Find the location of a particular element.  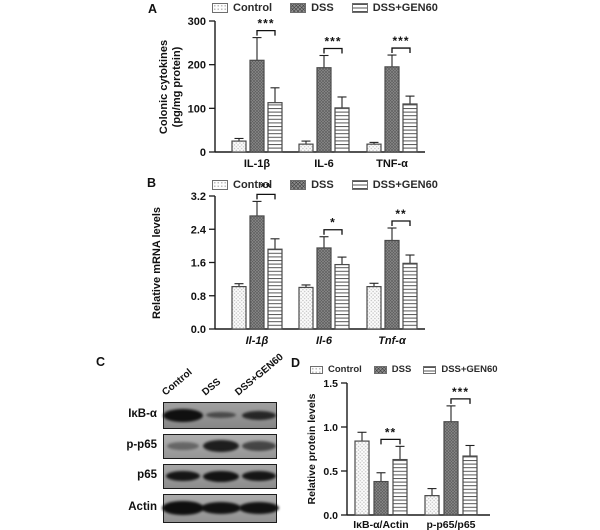

category-label: IκB-α/Actin is located at coordinates (380, 524).